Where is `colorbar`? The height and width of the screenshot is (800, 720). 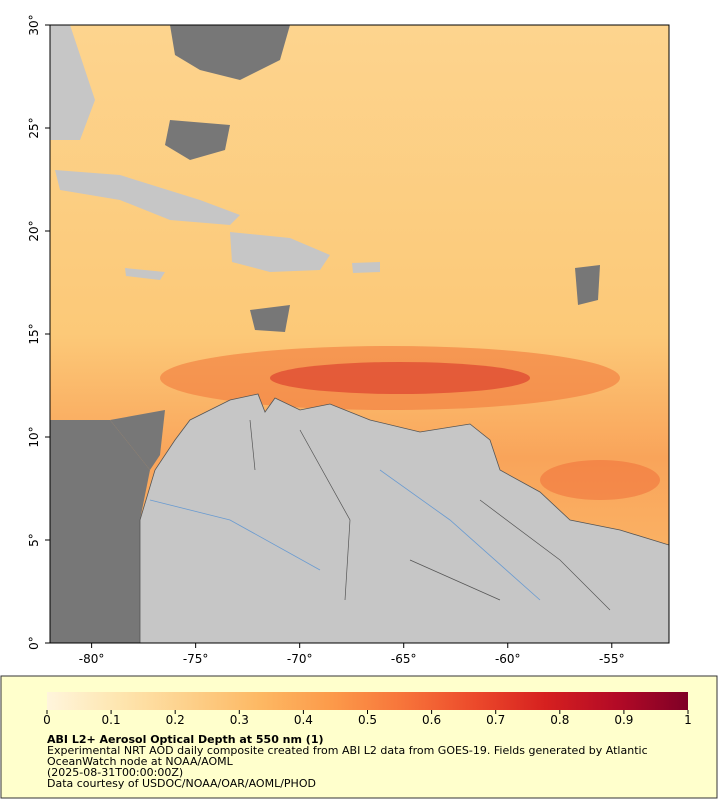
colorbar is located at coordinates (367, 701).